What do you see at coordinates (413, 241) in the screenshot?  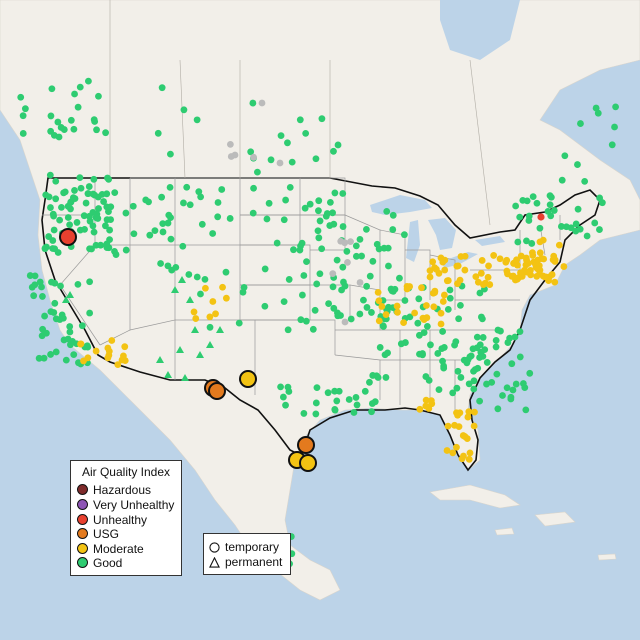 I see `lake-michigan` at bounding box center [413, 241].